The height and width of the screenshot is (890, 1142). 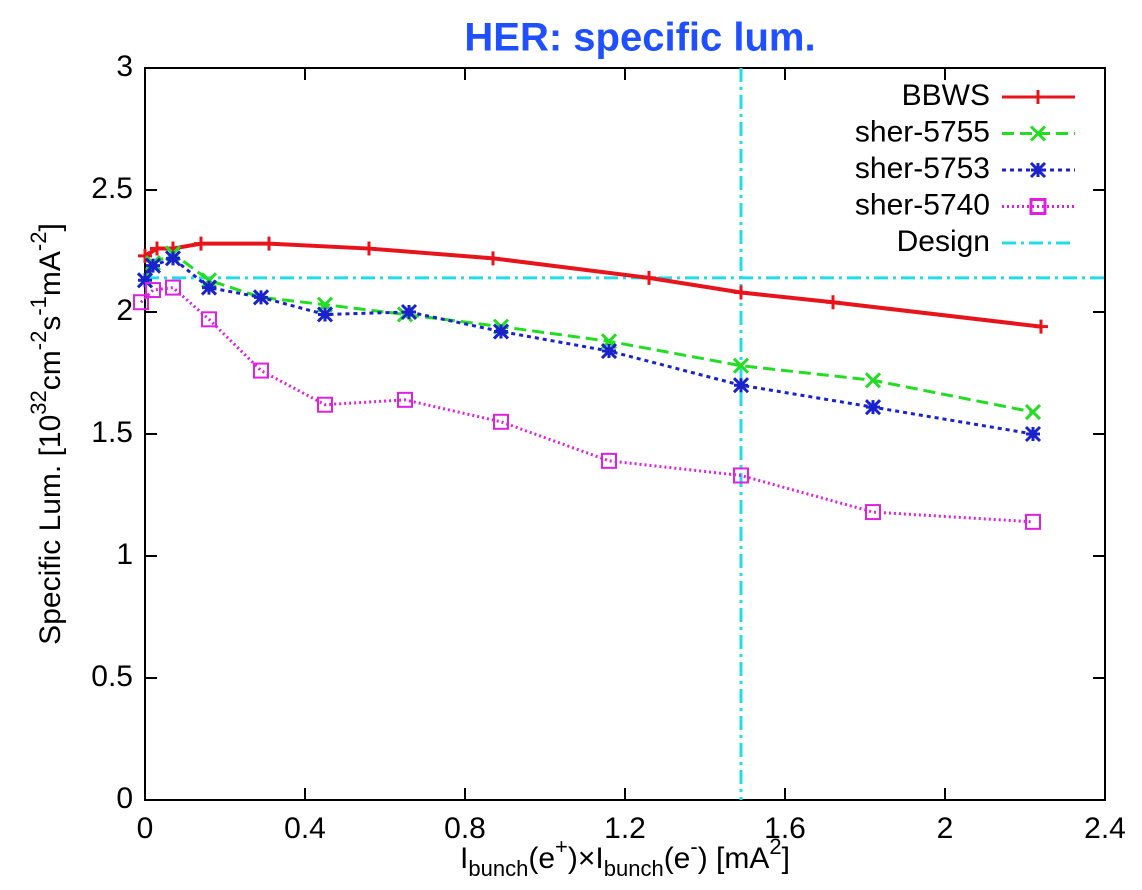 I want to click on x-axis-label-part: +, so click(x=561, y=846).